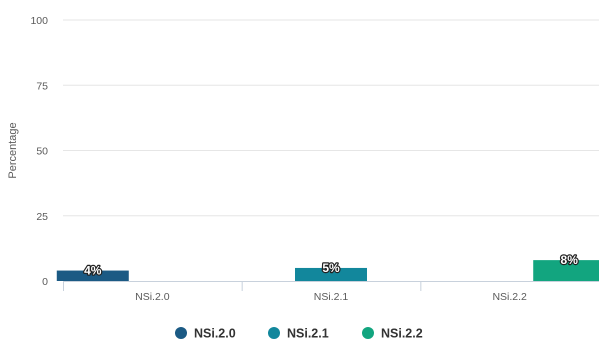 This screenshot has height=345, width=599. I want to click on x-axis: NSi.2.0 NSi.2.1 NSi.2.2, so click(331, 292).